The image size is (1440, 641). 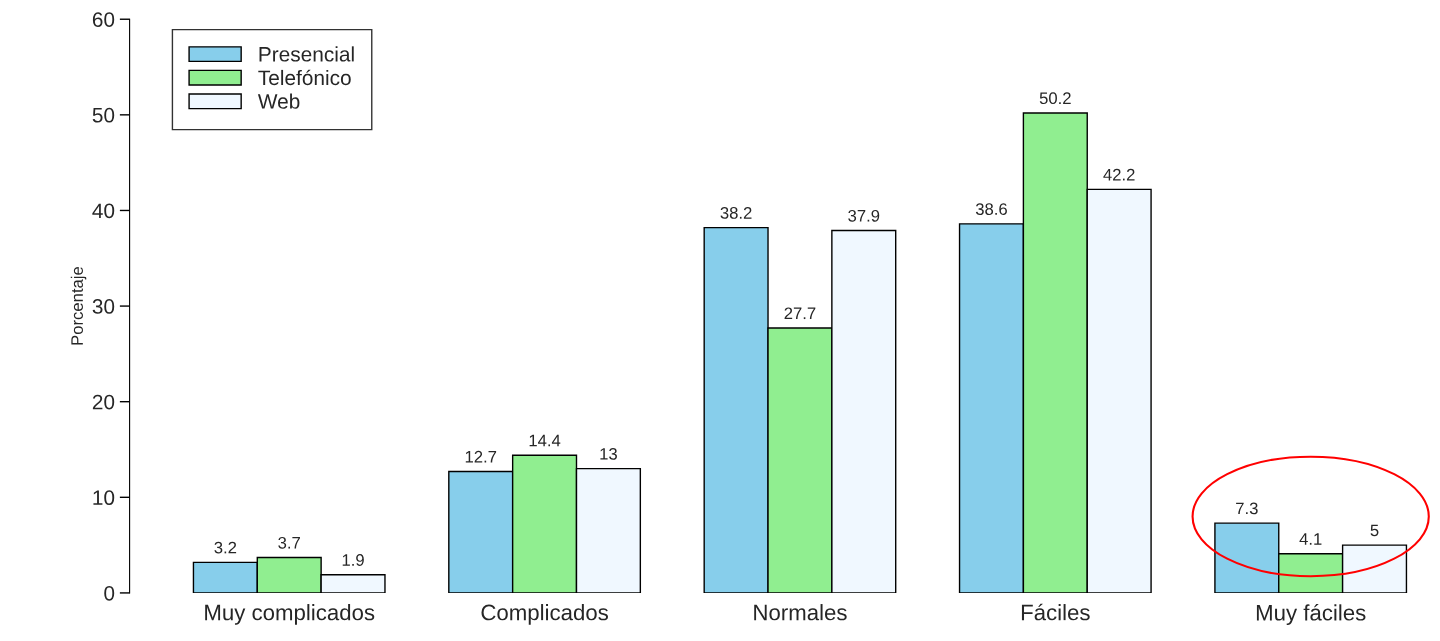 I want to click on legend-label: Presencial, so click(x=306, y=54).